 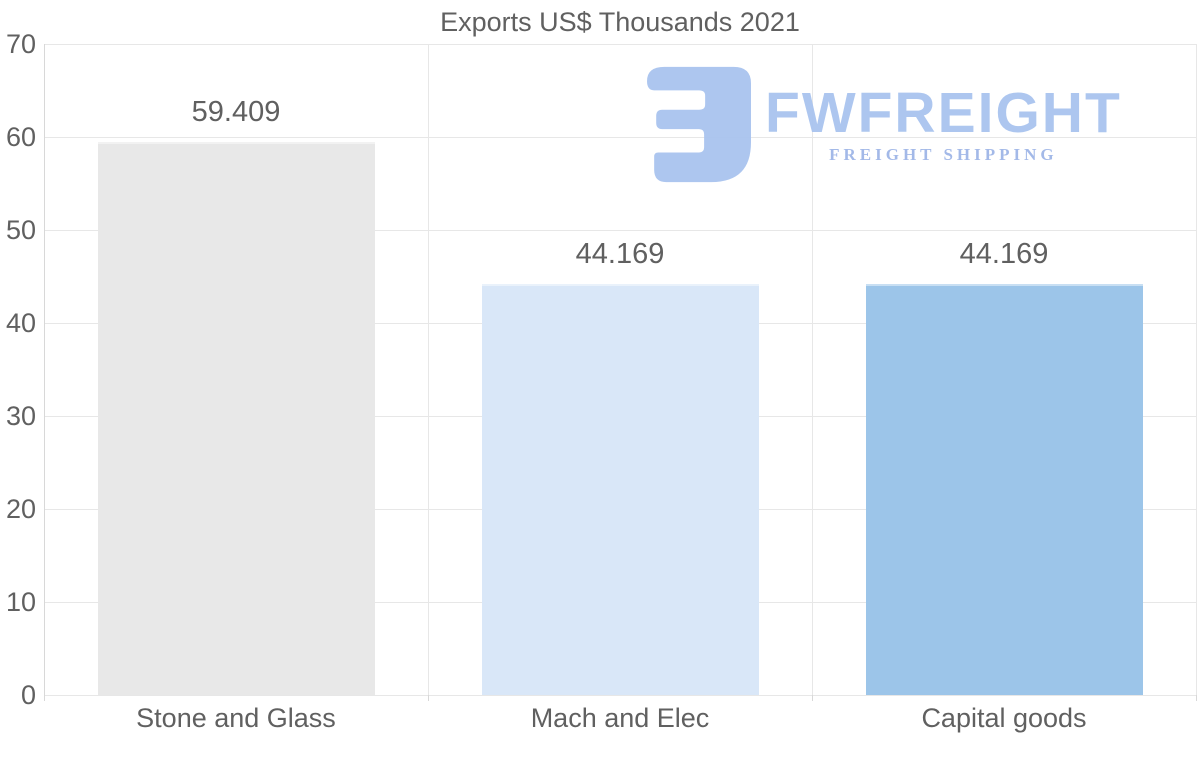 I want to click on watermark-text: FWFREIGHT FREIGHT SHIPPING, so click(x=943, y=125).